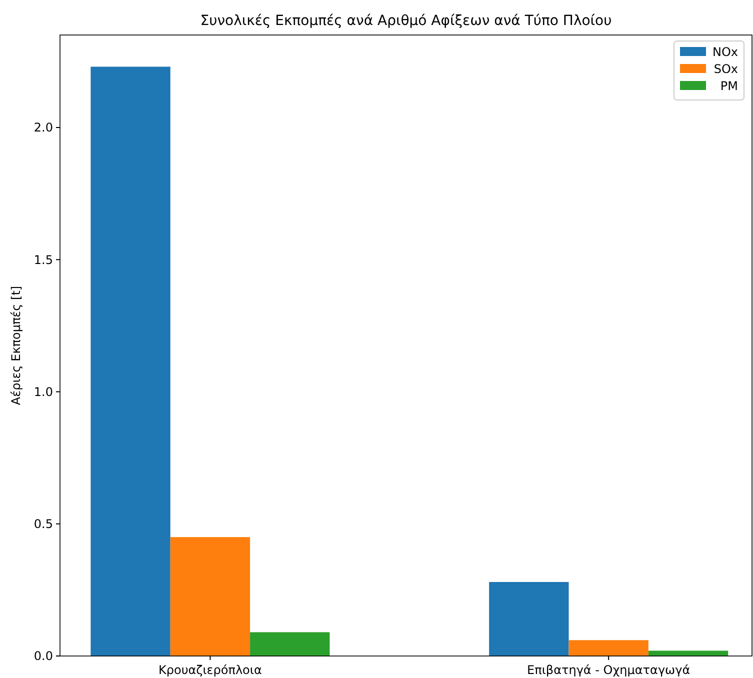  Describe the element at coordinates (725, 52) in the screenshot. I see `legend-label: NOx` at that location.